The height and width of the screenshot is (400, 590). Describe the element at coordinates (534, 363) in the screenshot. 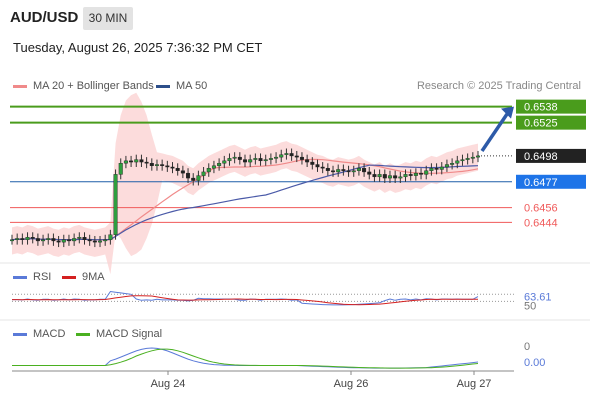

I see `macd-value-label: 0.00` at that location.